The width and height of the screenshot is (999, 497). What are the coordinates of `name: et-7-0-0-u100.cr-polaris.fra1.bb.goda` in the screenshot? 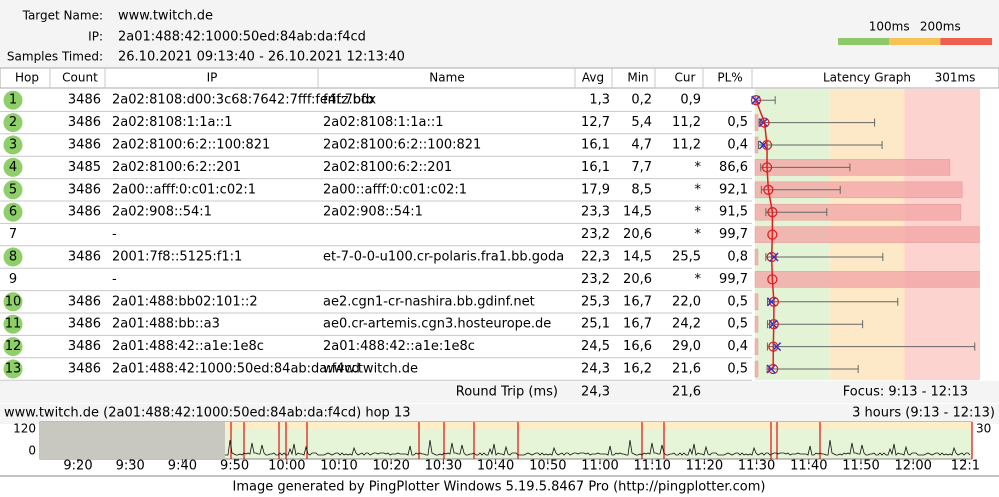 It's located at (443, 257).